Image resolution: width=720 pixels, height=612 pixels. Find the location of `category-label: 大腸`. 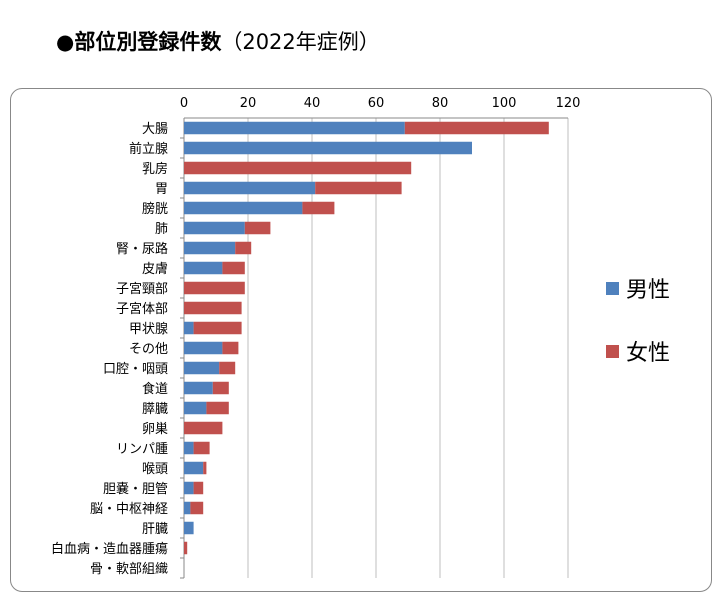

category-label: 大腸 is located at coordinates (155, 129).